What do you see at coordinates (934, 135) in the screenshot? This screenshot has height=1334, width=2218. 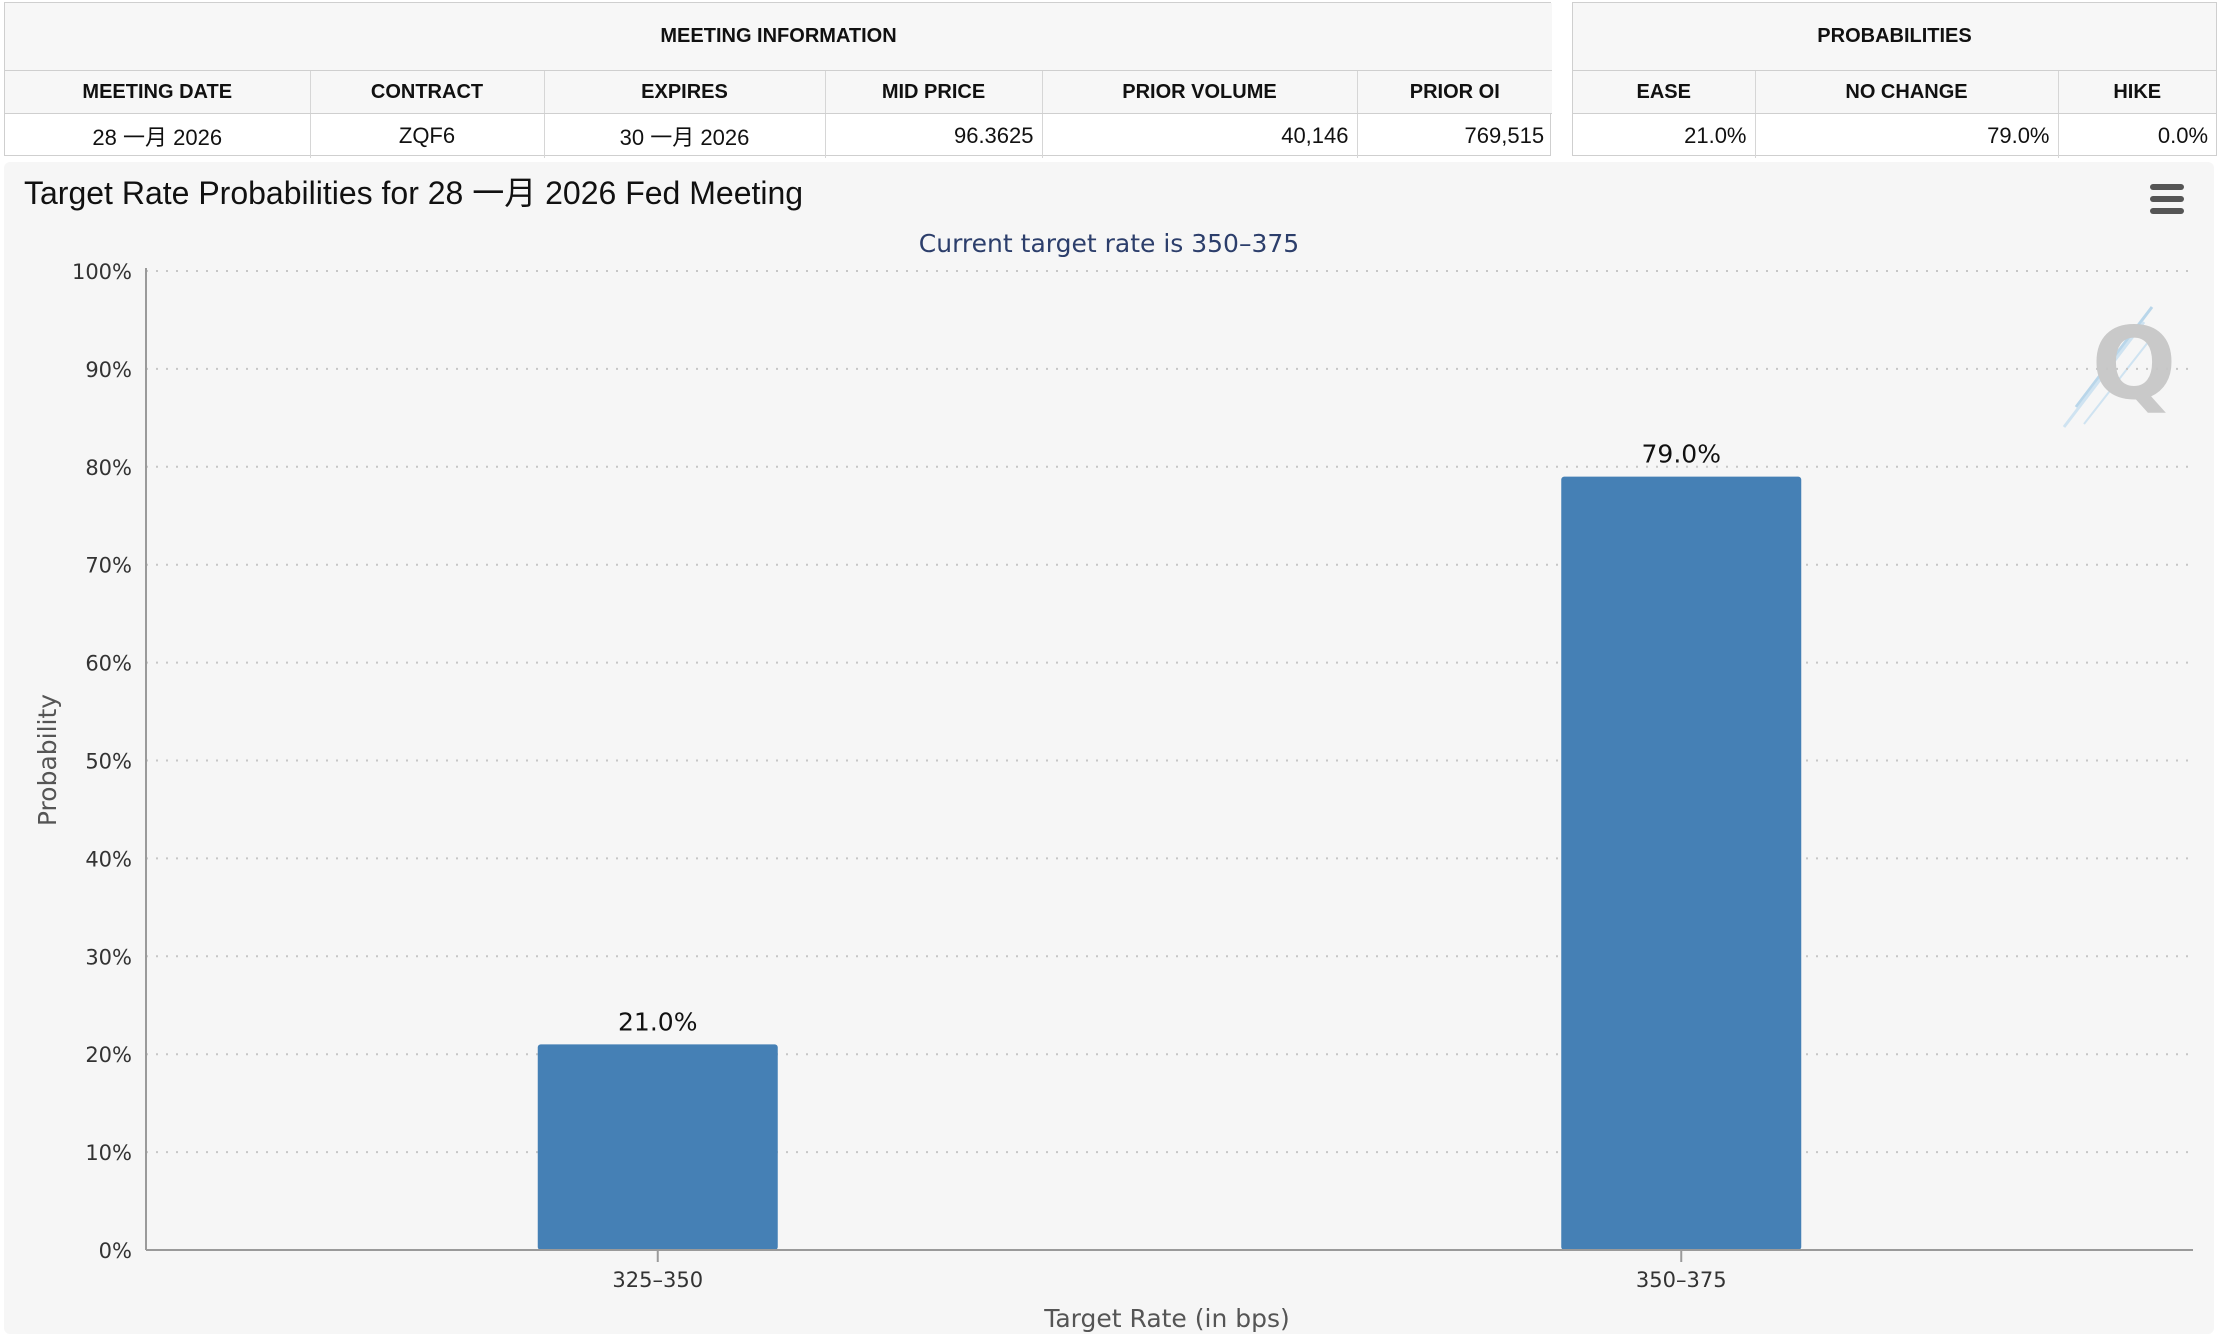 I see `cell-mid-price: 96.3625` at bounding box center [934, 135].